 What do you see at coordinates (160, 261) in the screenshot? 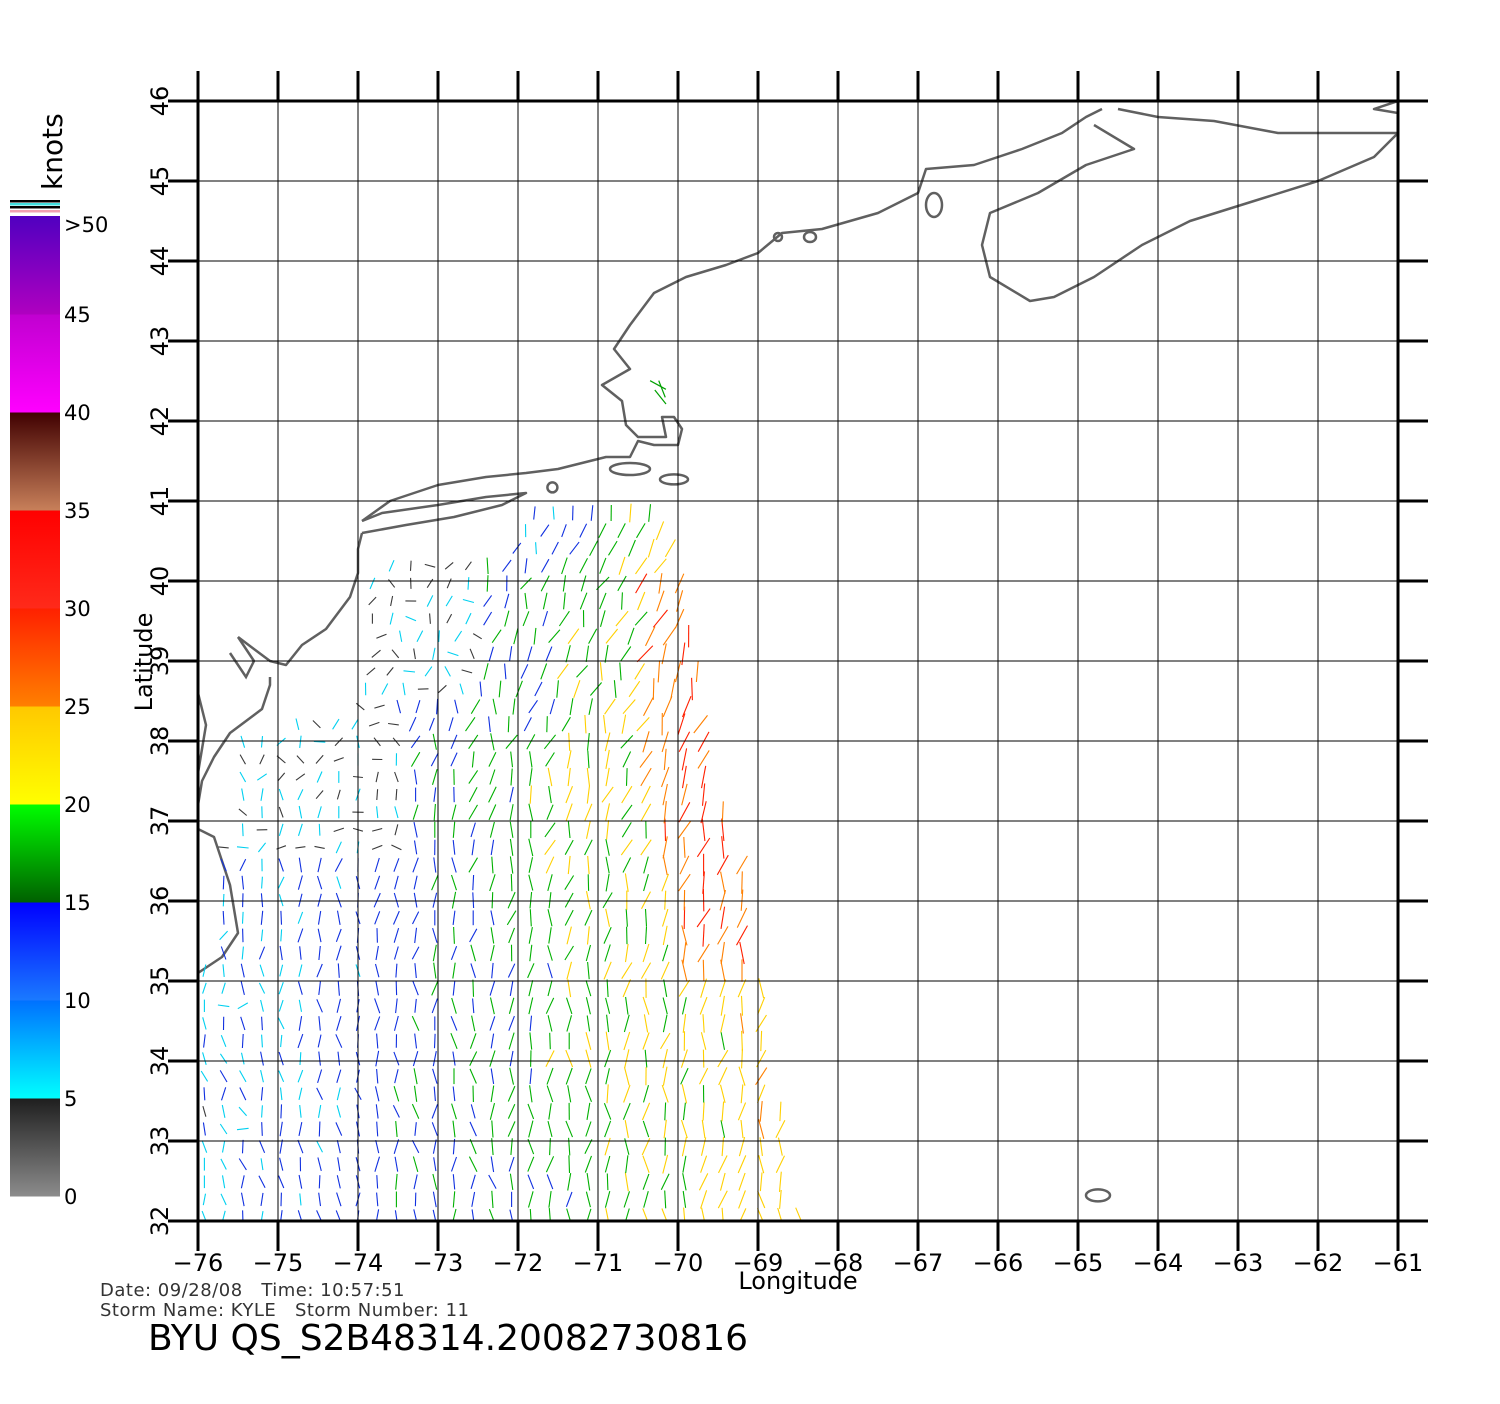
I see `latitude-tick-label: 44` at bounding box center [160, 261].